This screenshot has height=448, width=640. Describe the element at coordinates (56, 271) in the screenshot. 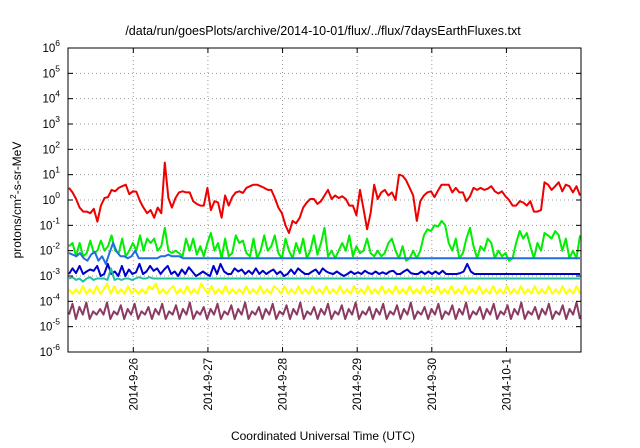

I see `y-tick-exp: -3` at that location.